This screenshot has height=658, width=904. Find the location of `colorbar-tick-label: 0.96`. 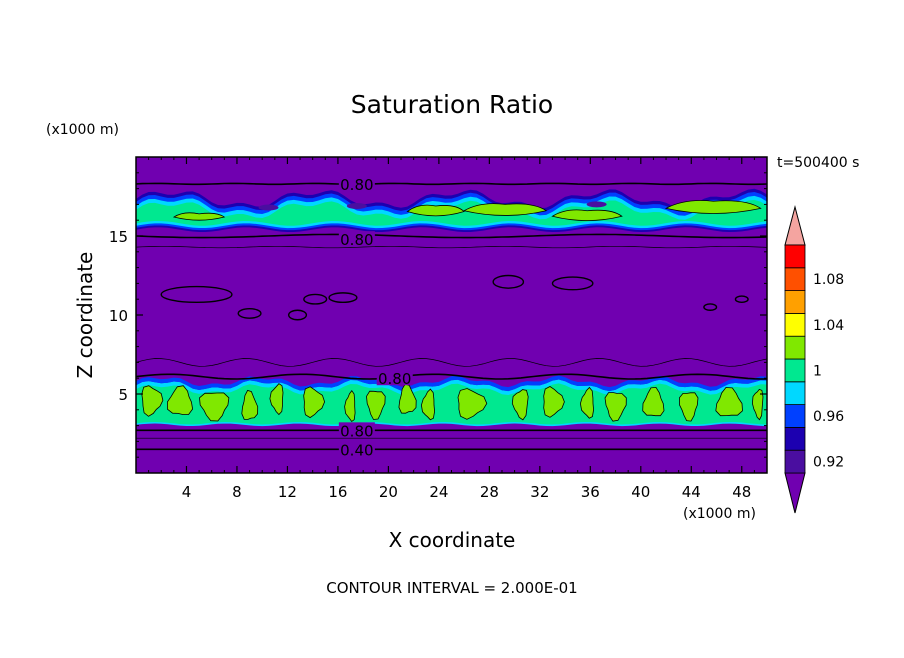

colorbar-tick-label: 0.96 is located at coordinates (828, 417).